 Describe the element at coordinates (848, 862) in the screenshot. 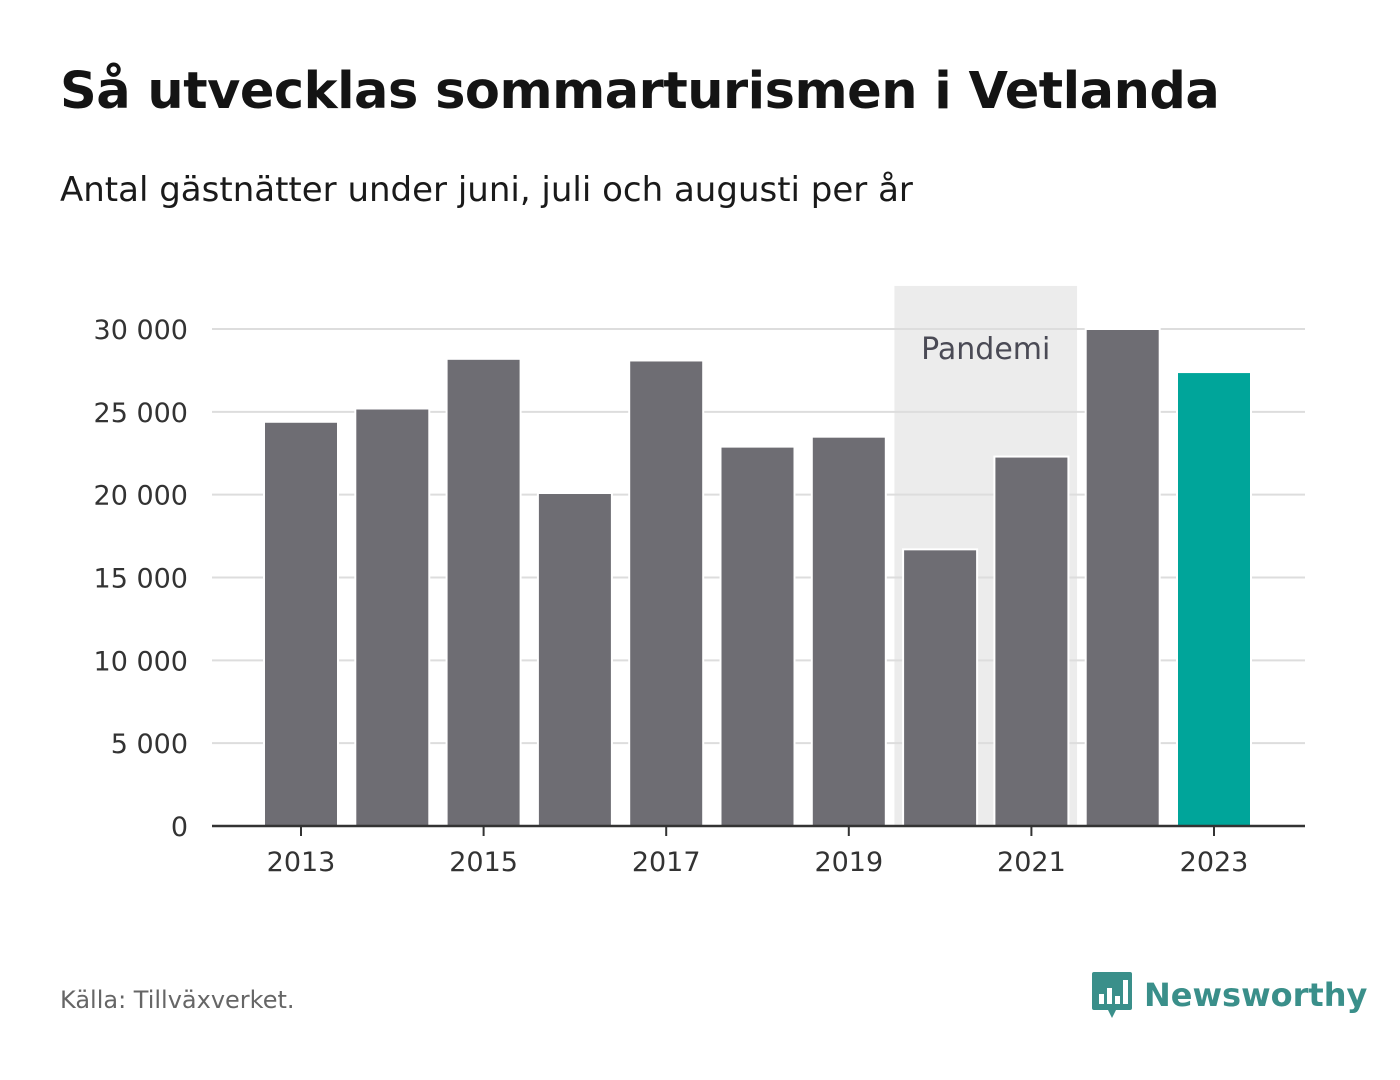

I see `x-tick-label: 2019` at that location.